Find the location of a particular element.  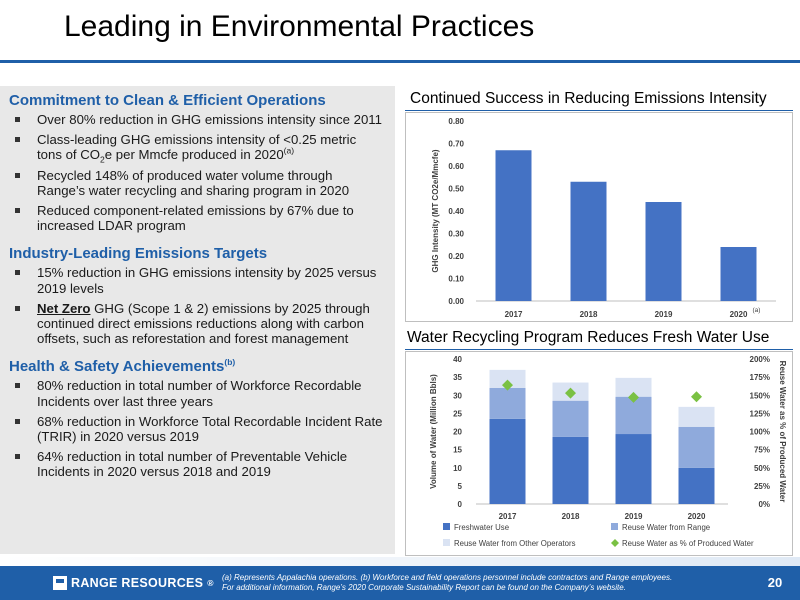

legend-label: Reuse Water as % of Produced Water is located at coordinates (688, 543).